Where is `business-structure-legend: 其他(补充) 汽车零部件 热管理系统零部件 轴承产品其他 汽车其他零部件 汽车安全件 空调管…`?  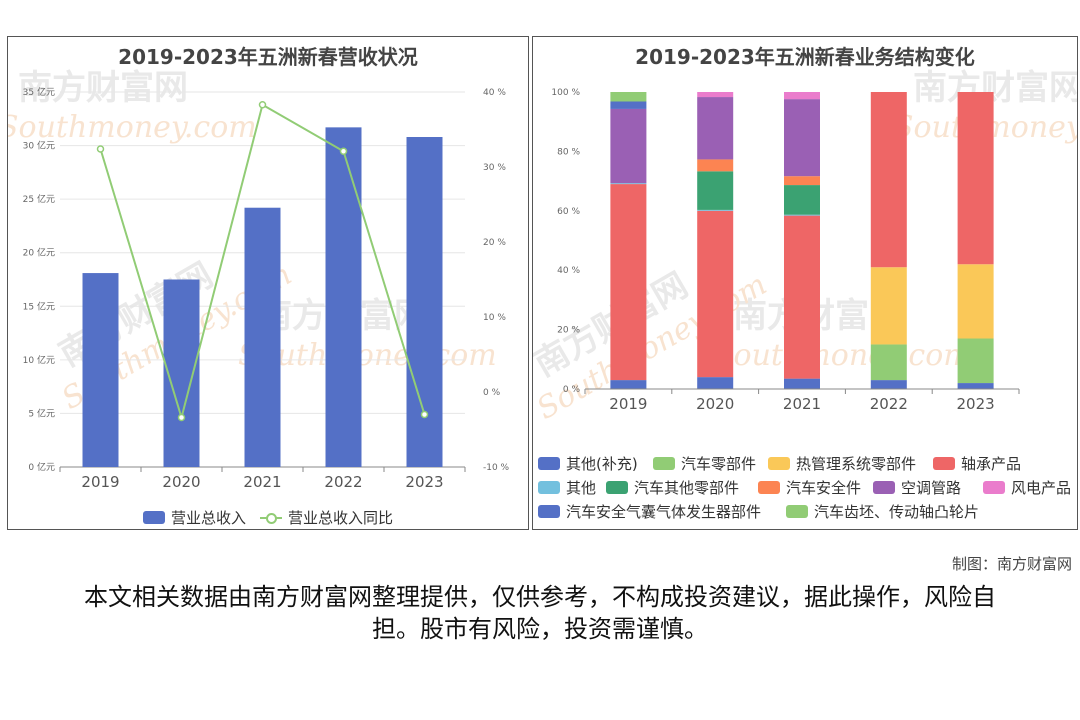 business-structure-legend: 其他(补充) 汽车零部件 热管理系统零部件 轴承产品其他 汽车其他零部件 汽车安全件 空调管… is located at coordinates (805, 491).